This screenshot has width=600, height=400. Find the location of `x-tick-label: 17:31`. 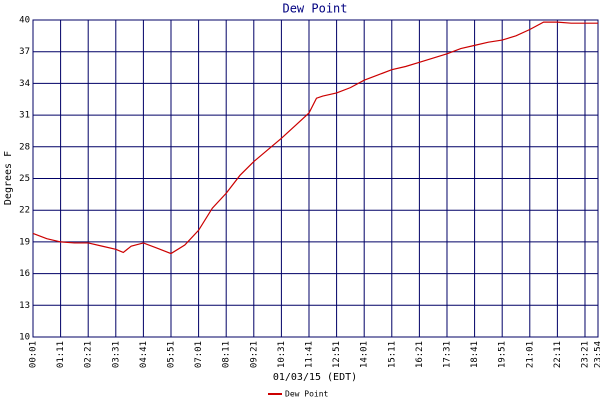

x-tick-label: 17:31 is located at coordinates (447, 354).